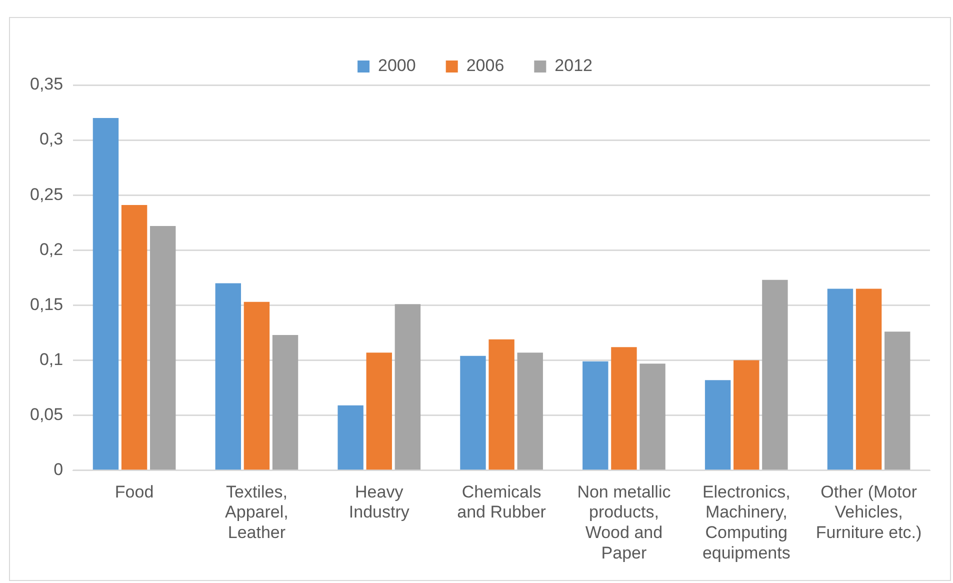 The height and width of the screenshot is (583, 953). Describe the element at coordinates (51, 359) in the screenshot. I see `y-tick-label: 0,1` at that location.